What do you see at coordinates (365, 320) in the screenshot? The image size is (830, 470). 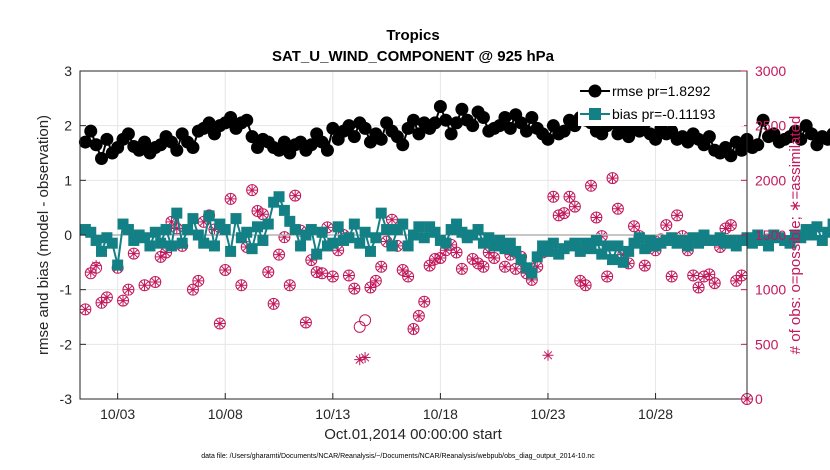 I see `obs-possible-marker` at bounding box center [365, 320].